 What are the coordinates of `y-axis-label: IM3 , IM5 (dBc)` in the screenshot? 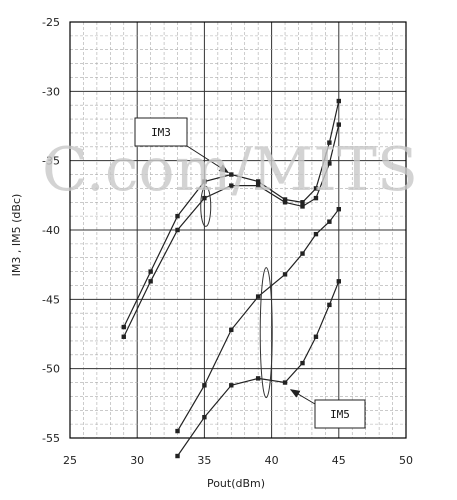 It's located at (16, 235).